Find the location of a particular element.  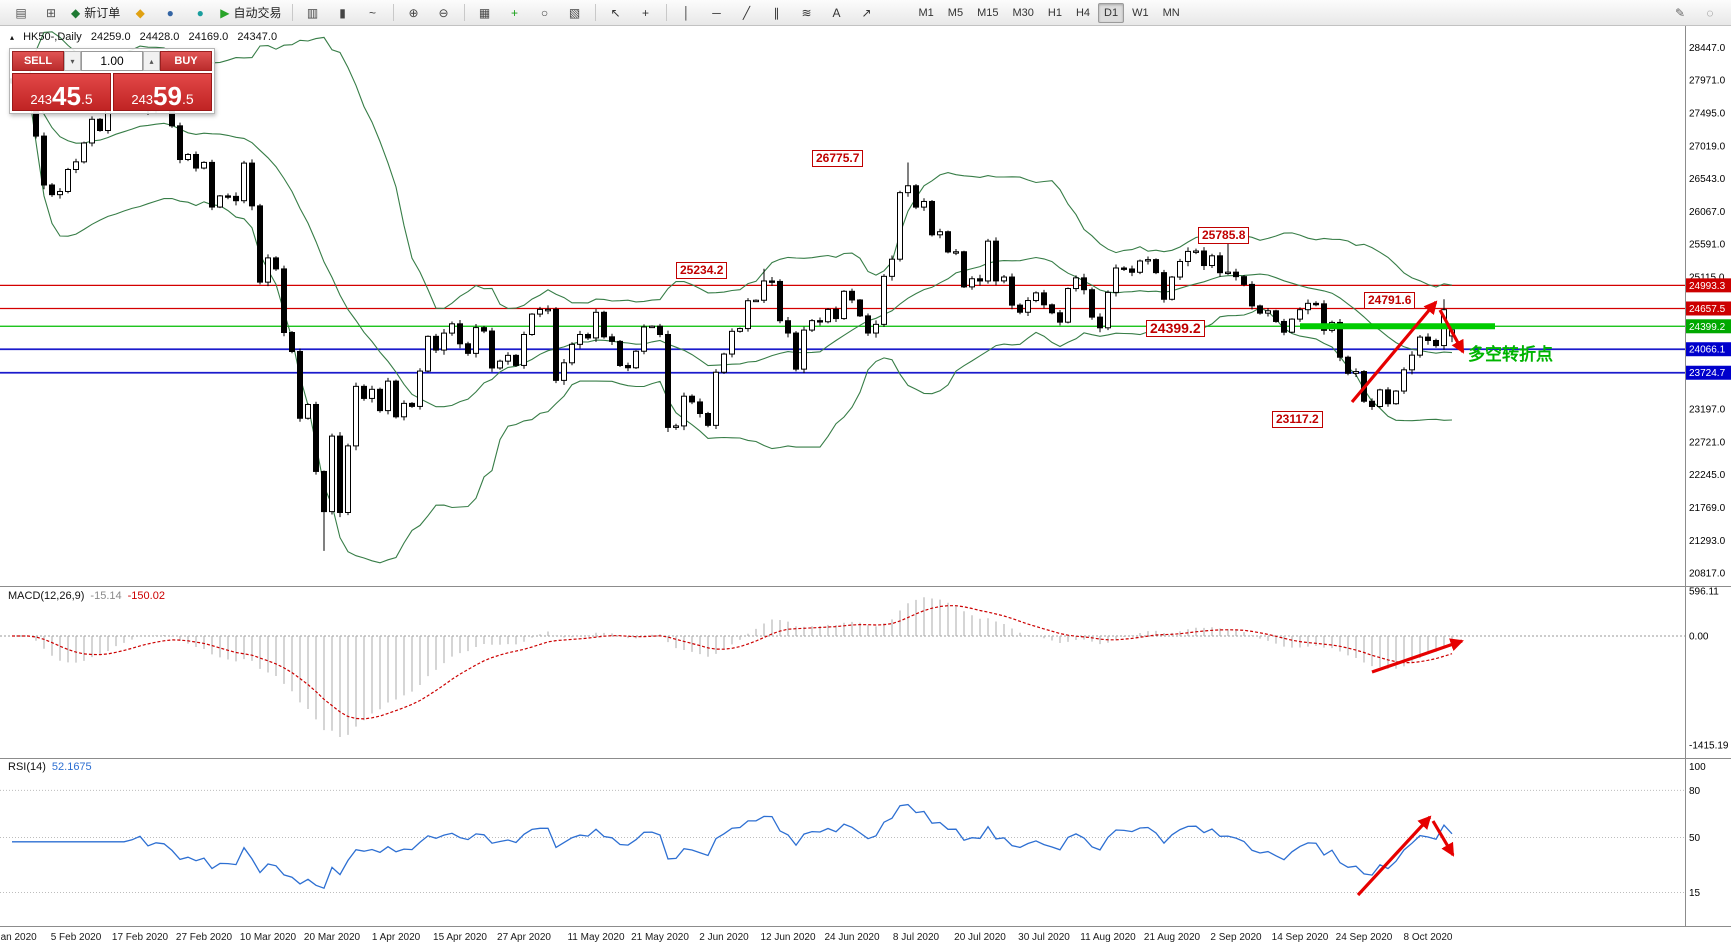

new-chart-icon: ▤ is located at coordinates (21, 12).